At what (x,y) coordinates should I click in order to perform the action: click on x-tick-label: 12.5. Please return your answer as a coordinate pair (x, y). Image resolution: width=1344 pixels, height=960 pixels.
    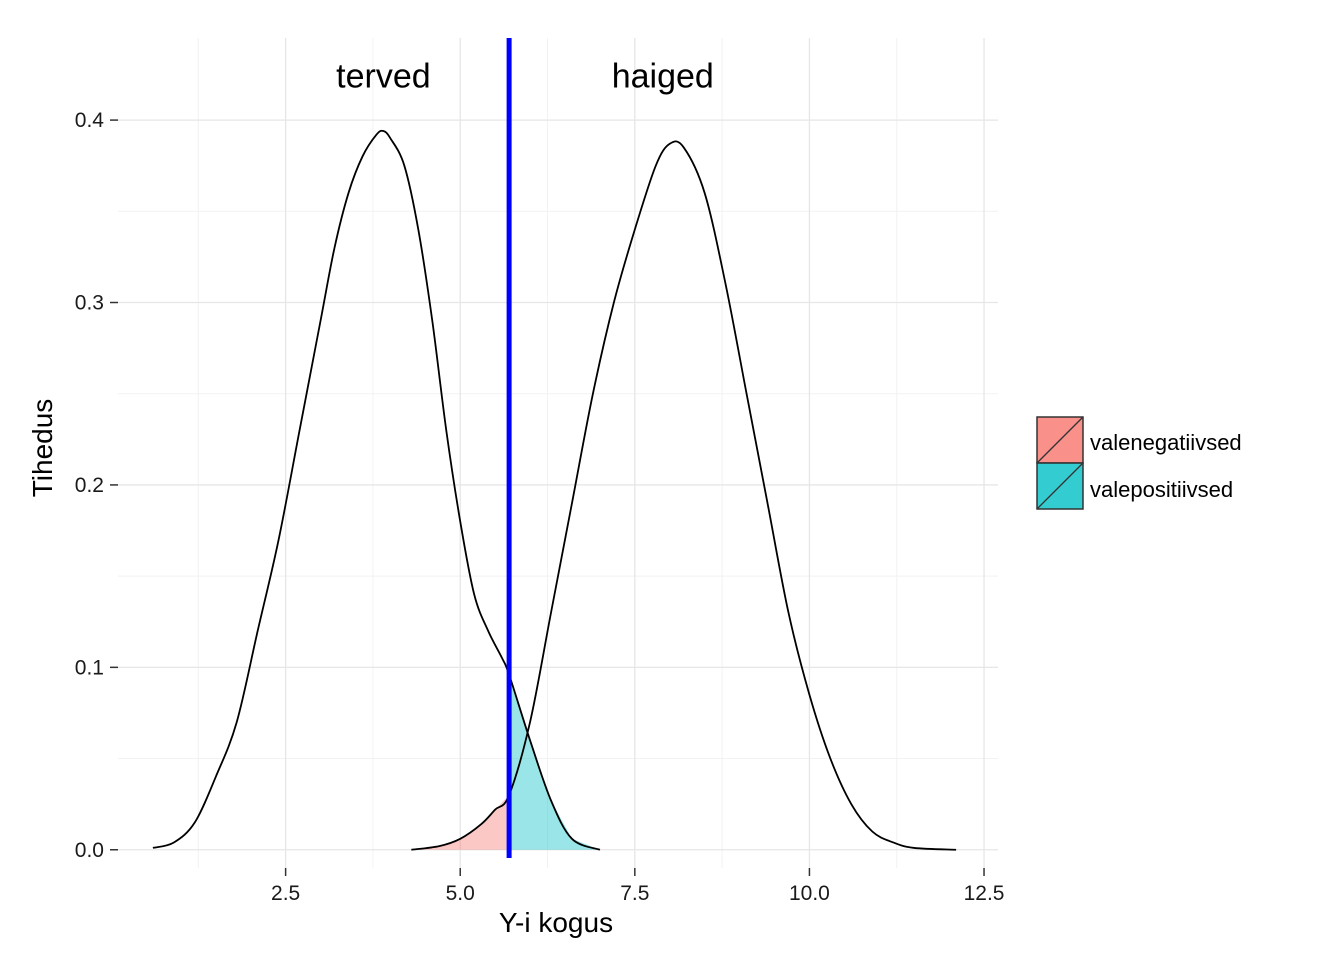
    Looking at the image, I should click on (984, 893).